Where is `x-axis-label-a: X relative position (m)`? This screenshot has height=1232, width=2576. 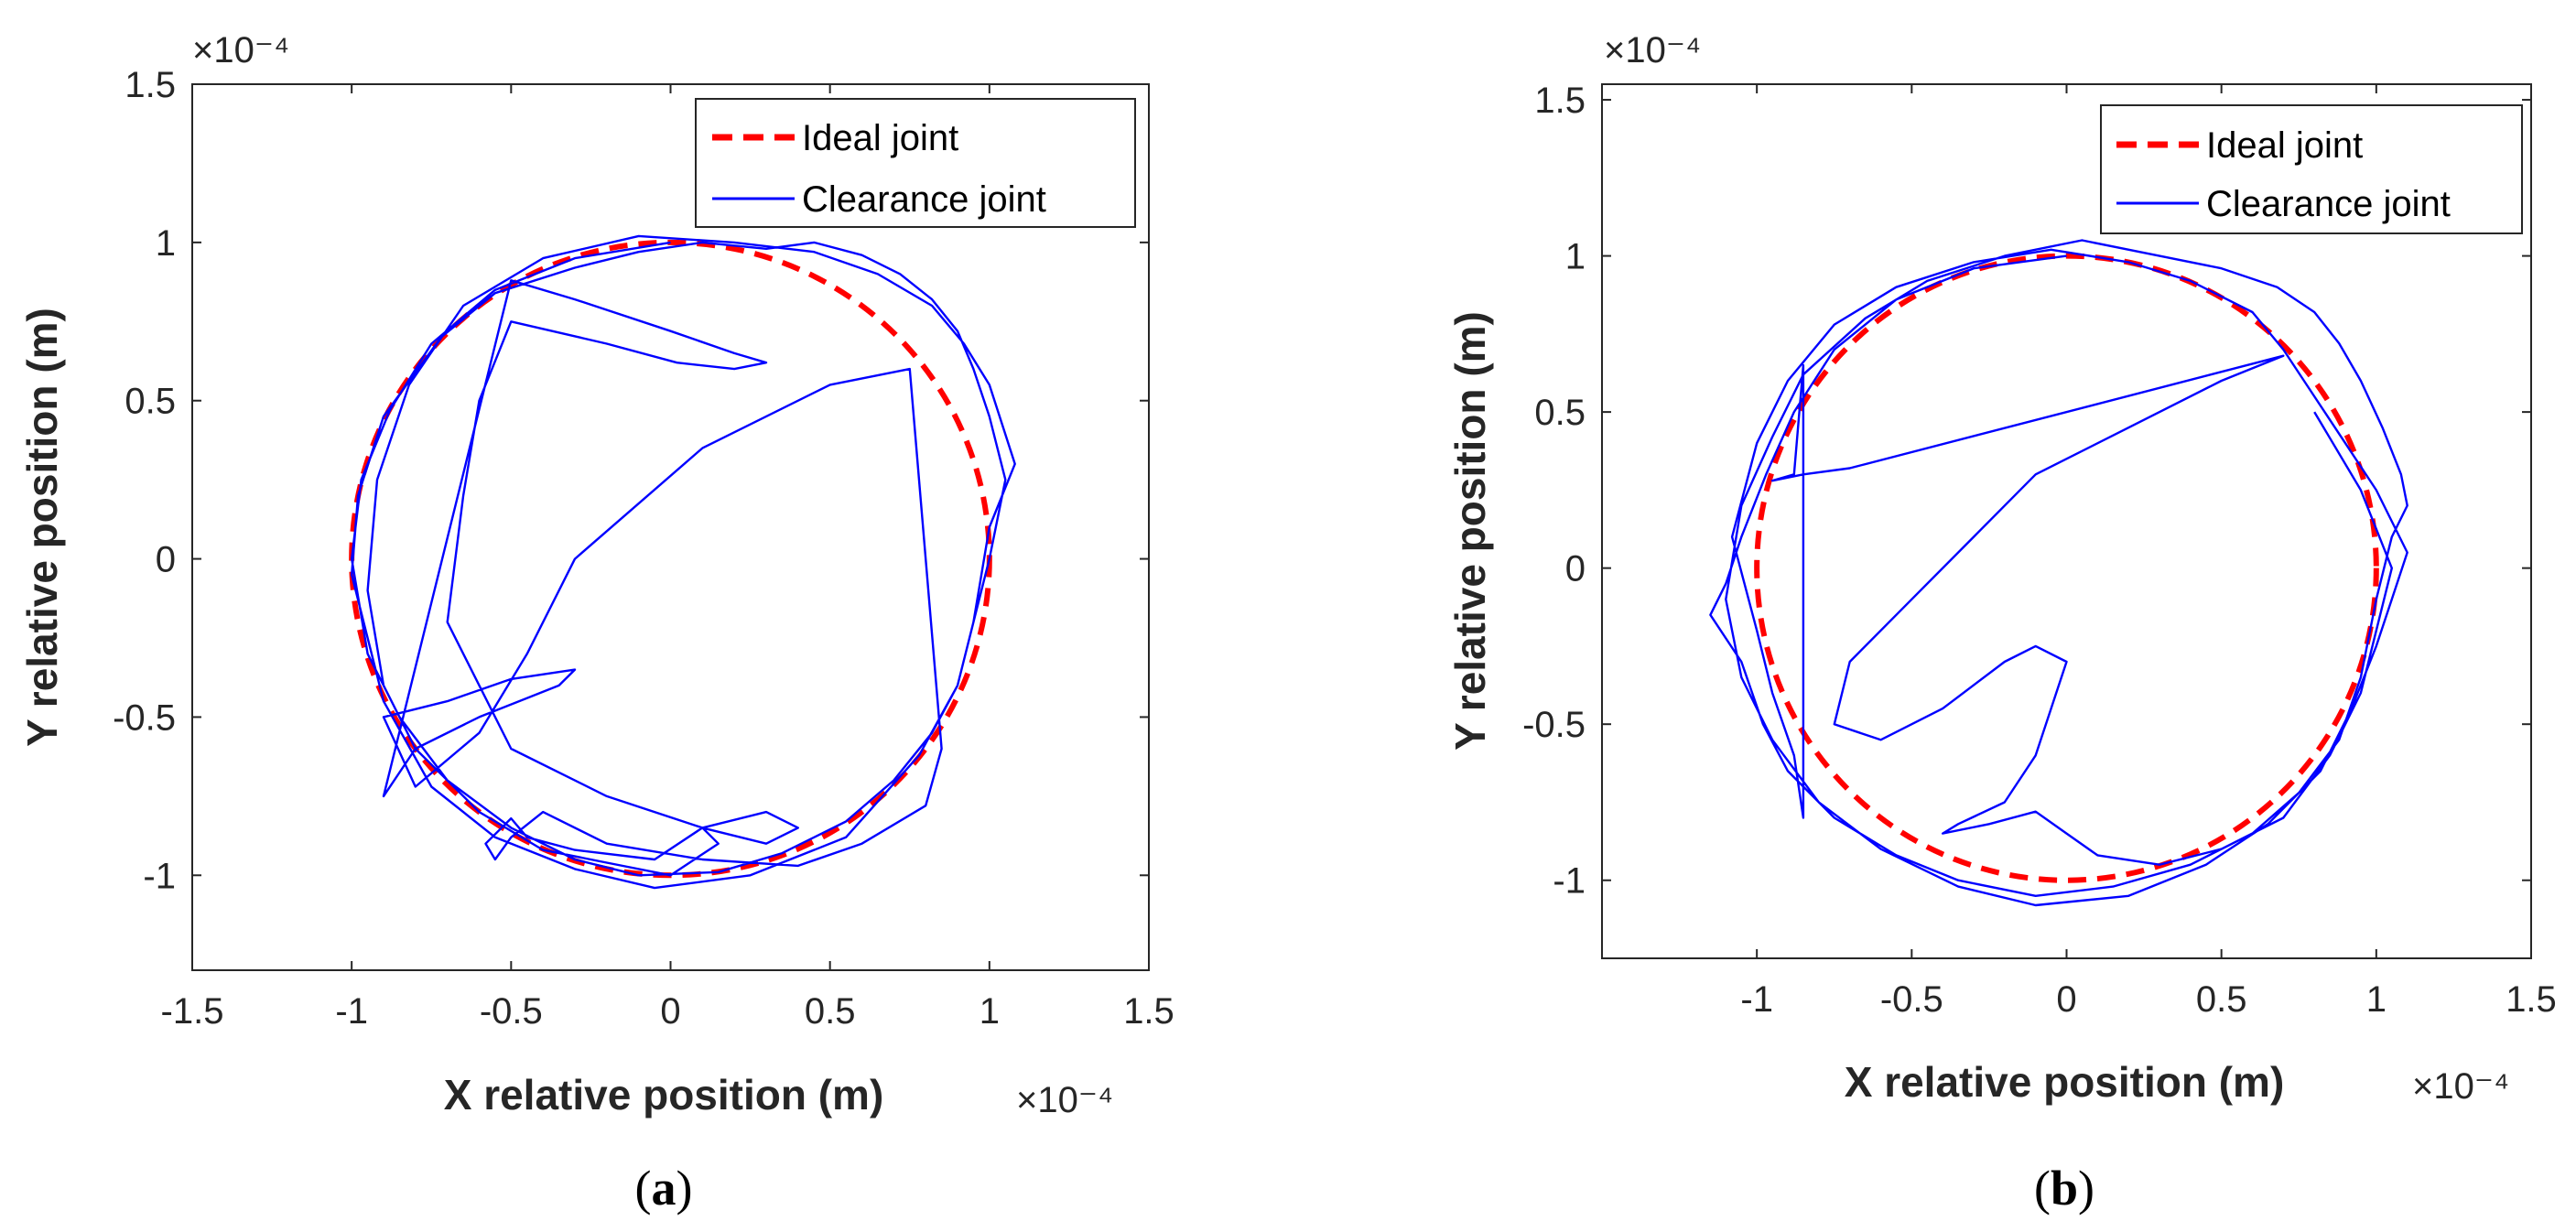 x-axis-label-a: X relative position (m) is located at coordinates (664, 1095).